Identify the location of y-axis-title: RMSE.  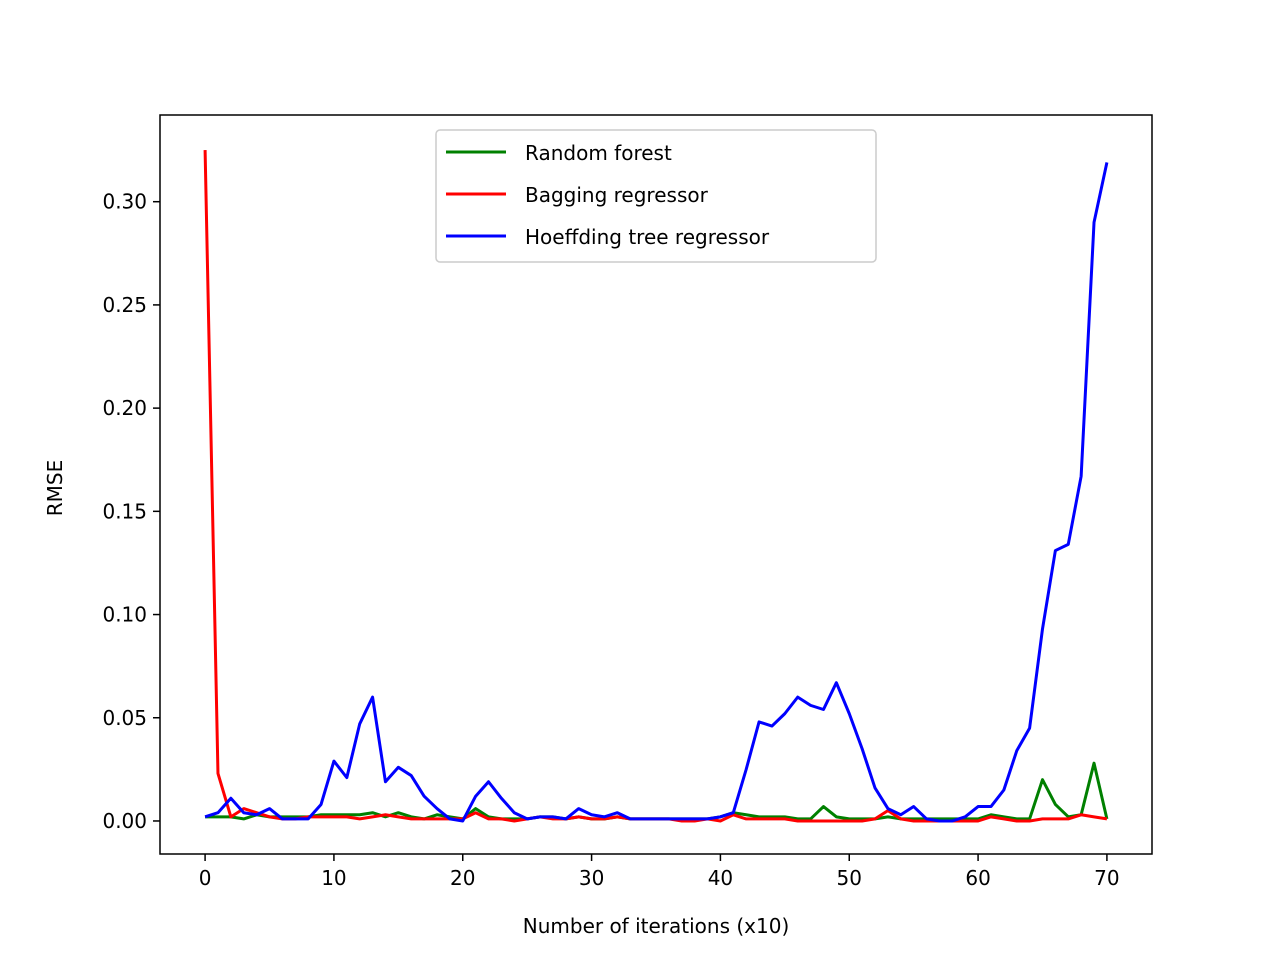
(55, 488).